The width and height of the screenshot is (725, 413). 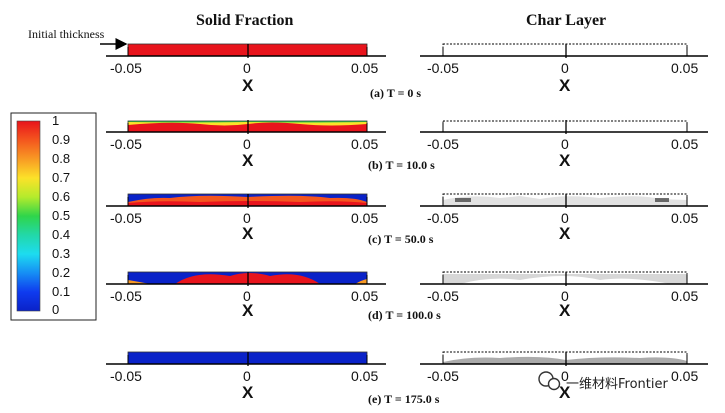 I want to click on row-b-char-tick-mid: 0, so click(x=565, y=144).